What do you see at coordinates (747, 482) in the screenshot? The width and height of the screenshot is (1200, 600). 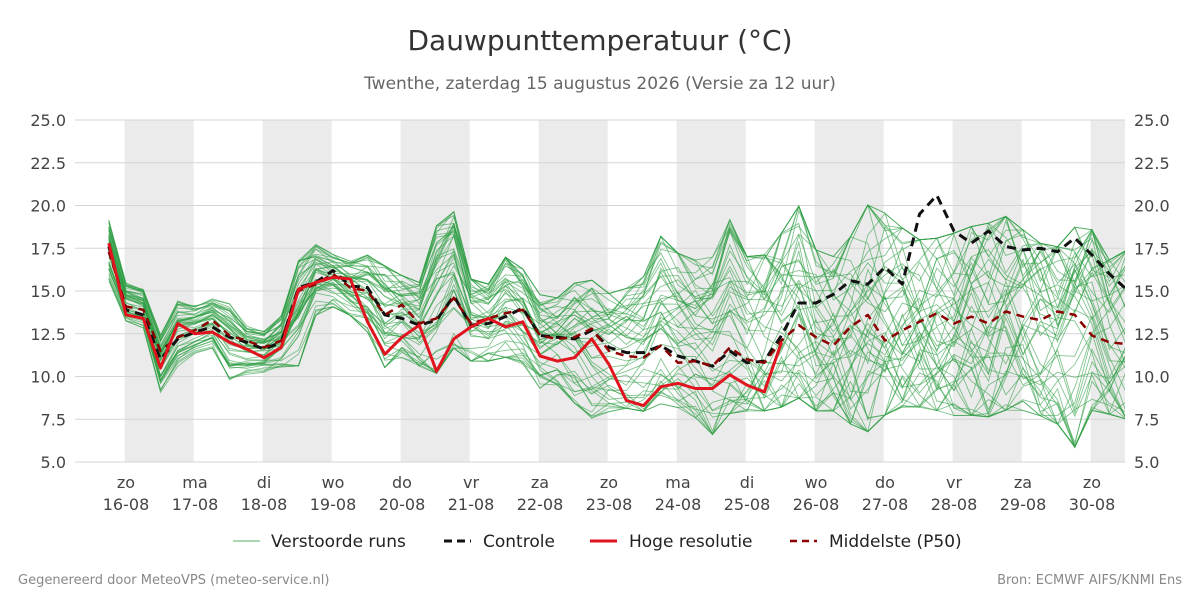 I see `x-tick-weekday-25-08: di` at bounding box center [747, 482].